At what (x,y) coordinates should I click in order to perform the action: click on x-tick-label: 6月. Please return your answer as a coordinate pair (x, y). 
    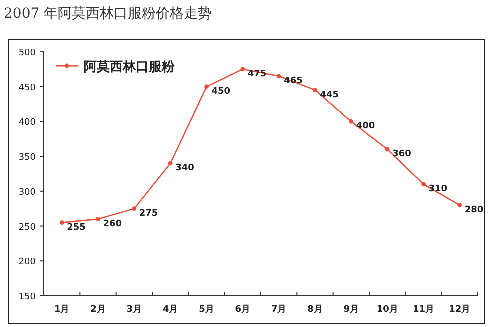
    Looking at the image, I should click on (243, 309).